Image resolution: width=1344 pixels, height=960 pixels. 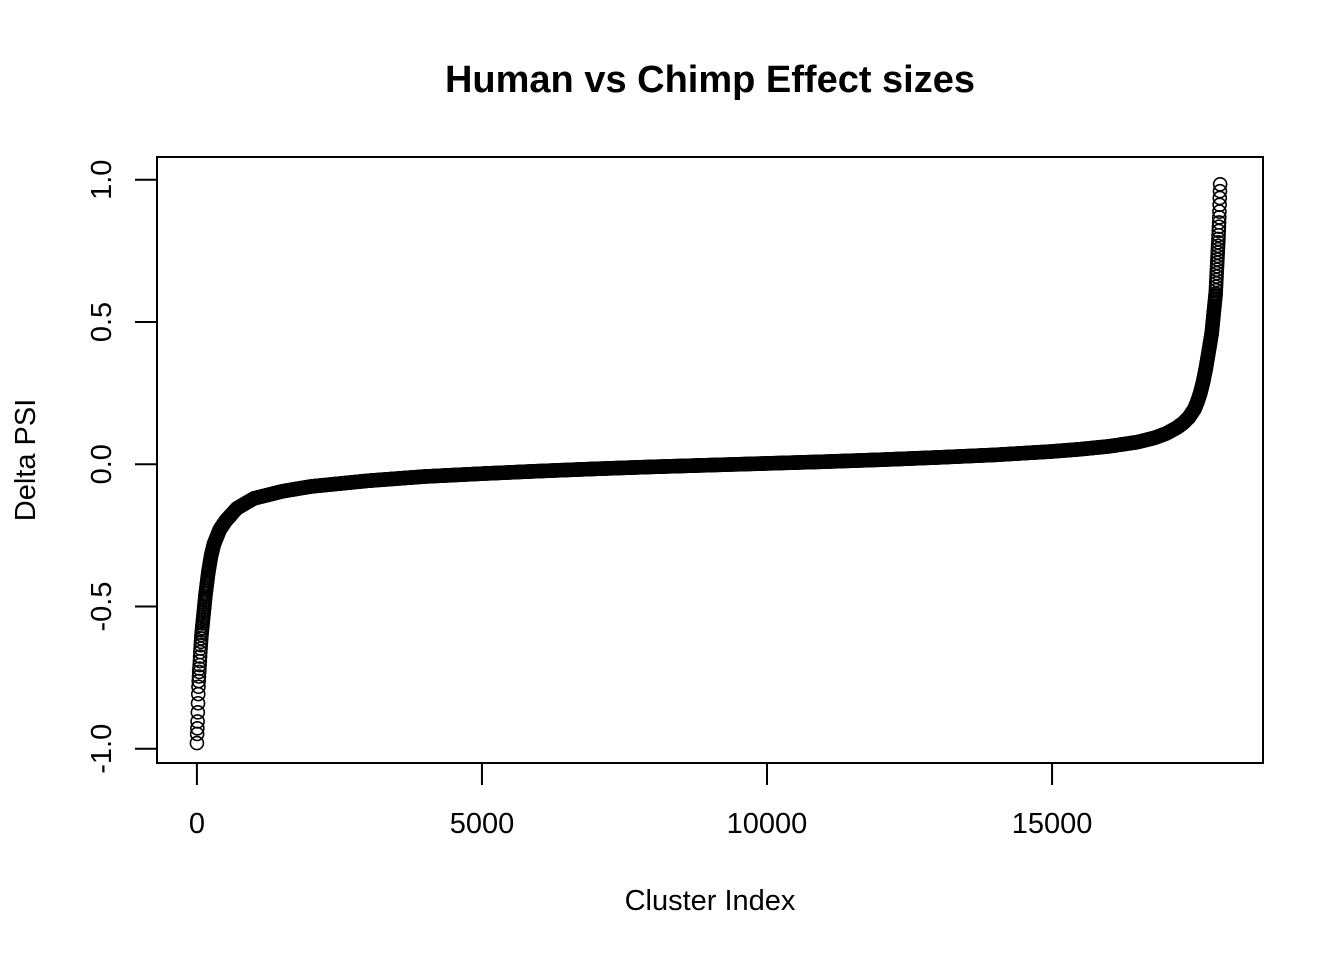 I want to click on x-tick-label: 15000, so click(x=1052, y=824).